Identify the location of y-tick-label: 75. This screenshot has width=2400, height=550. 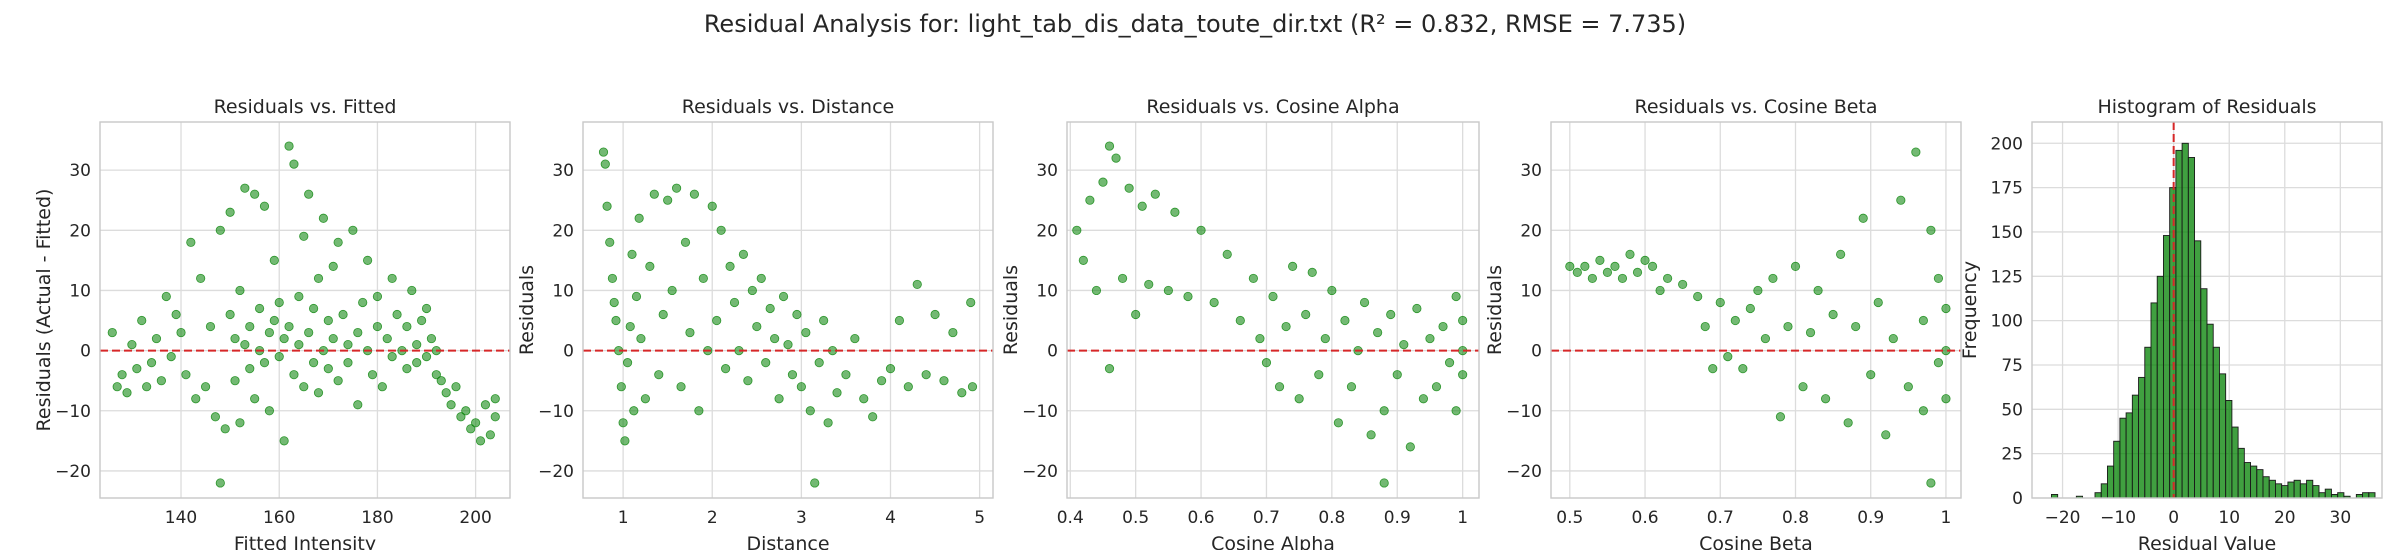
(2012, 366).